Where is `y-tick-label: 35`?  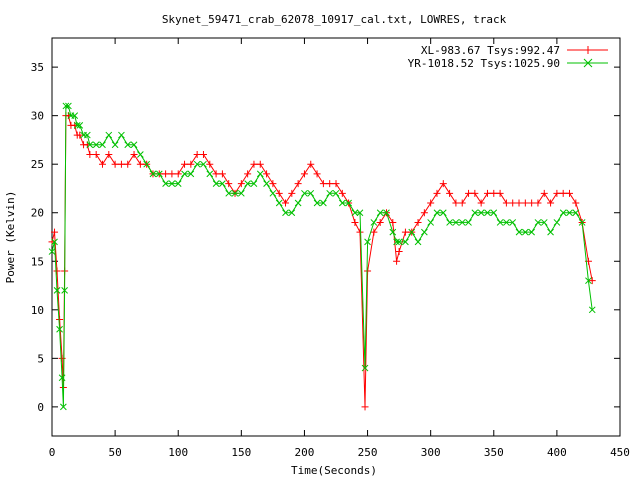 y-tick-label: 35 is located at coordinates (37, 67).